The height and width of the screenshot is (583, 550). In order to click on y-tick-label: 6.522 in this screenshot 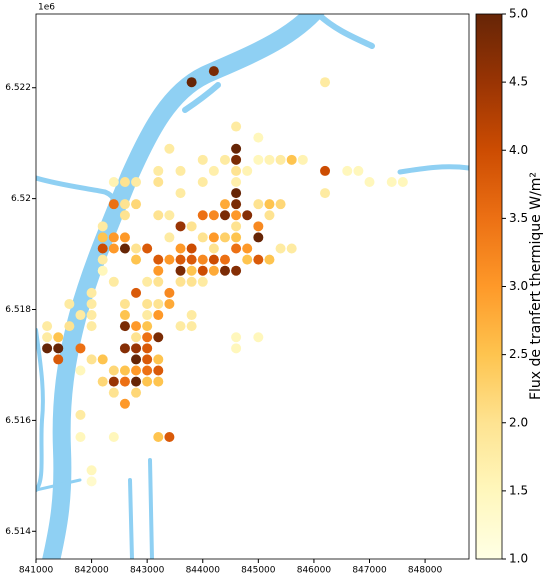, I will do `click(18, 88)`.